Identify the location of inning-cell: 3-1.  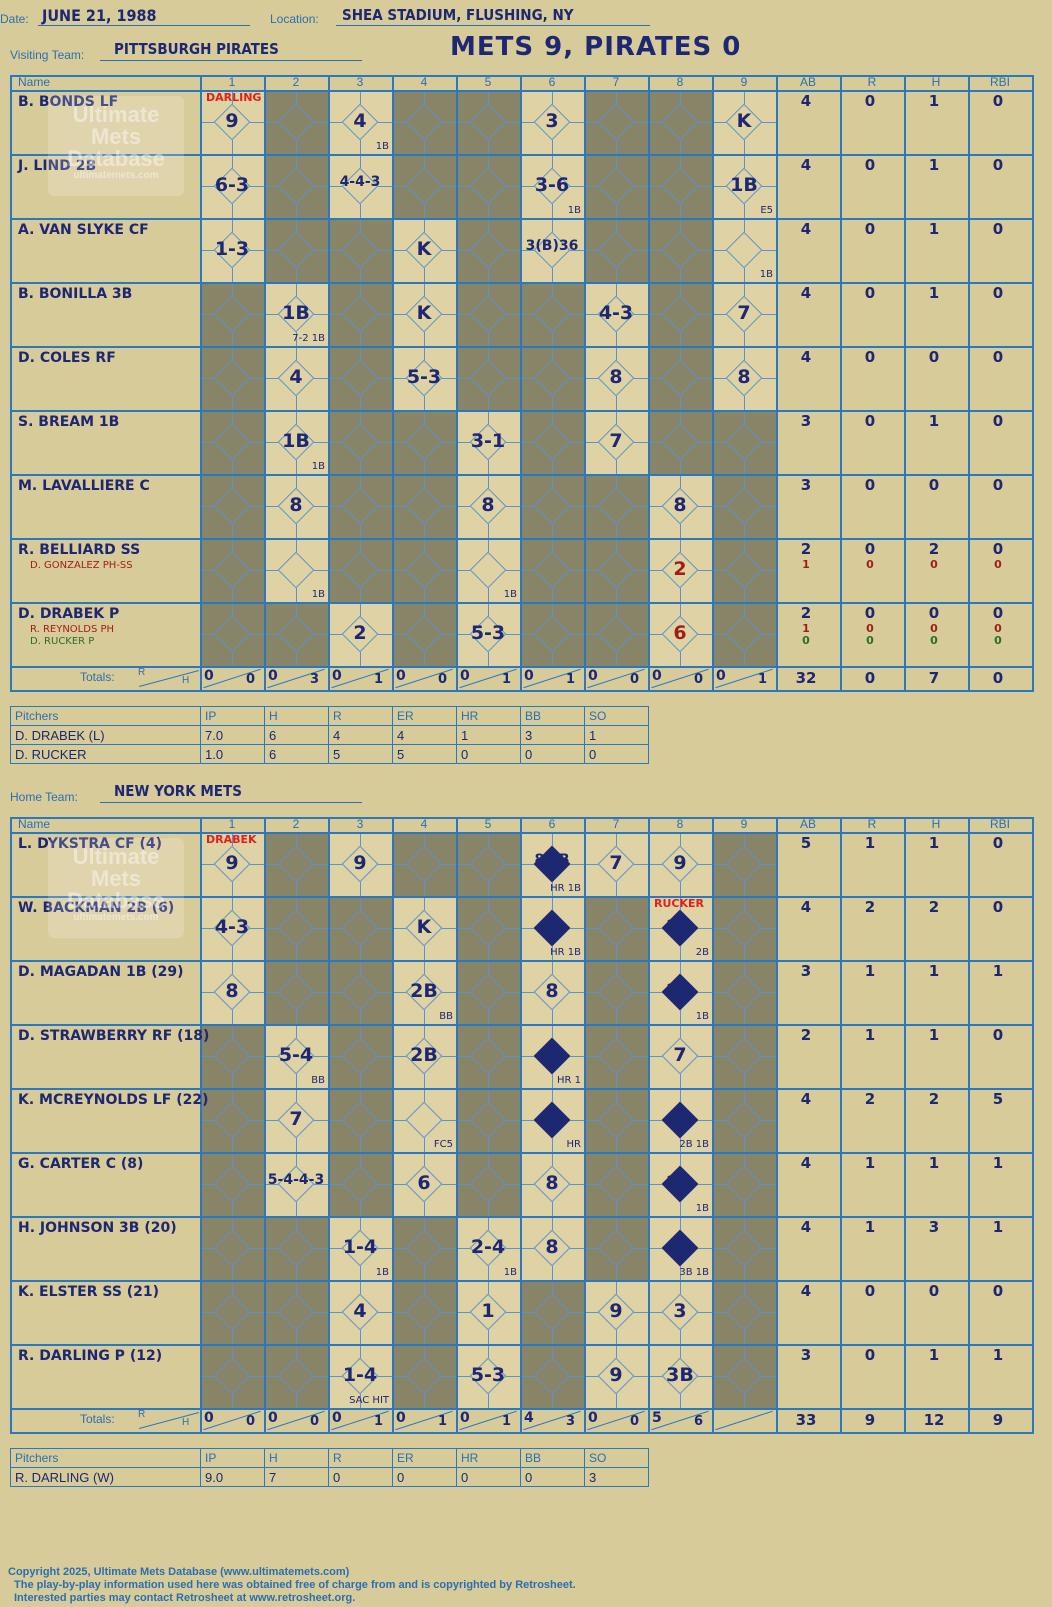
(488, 442).